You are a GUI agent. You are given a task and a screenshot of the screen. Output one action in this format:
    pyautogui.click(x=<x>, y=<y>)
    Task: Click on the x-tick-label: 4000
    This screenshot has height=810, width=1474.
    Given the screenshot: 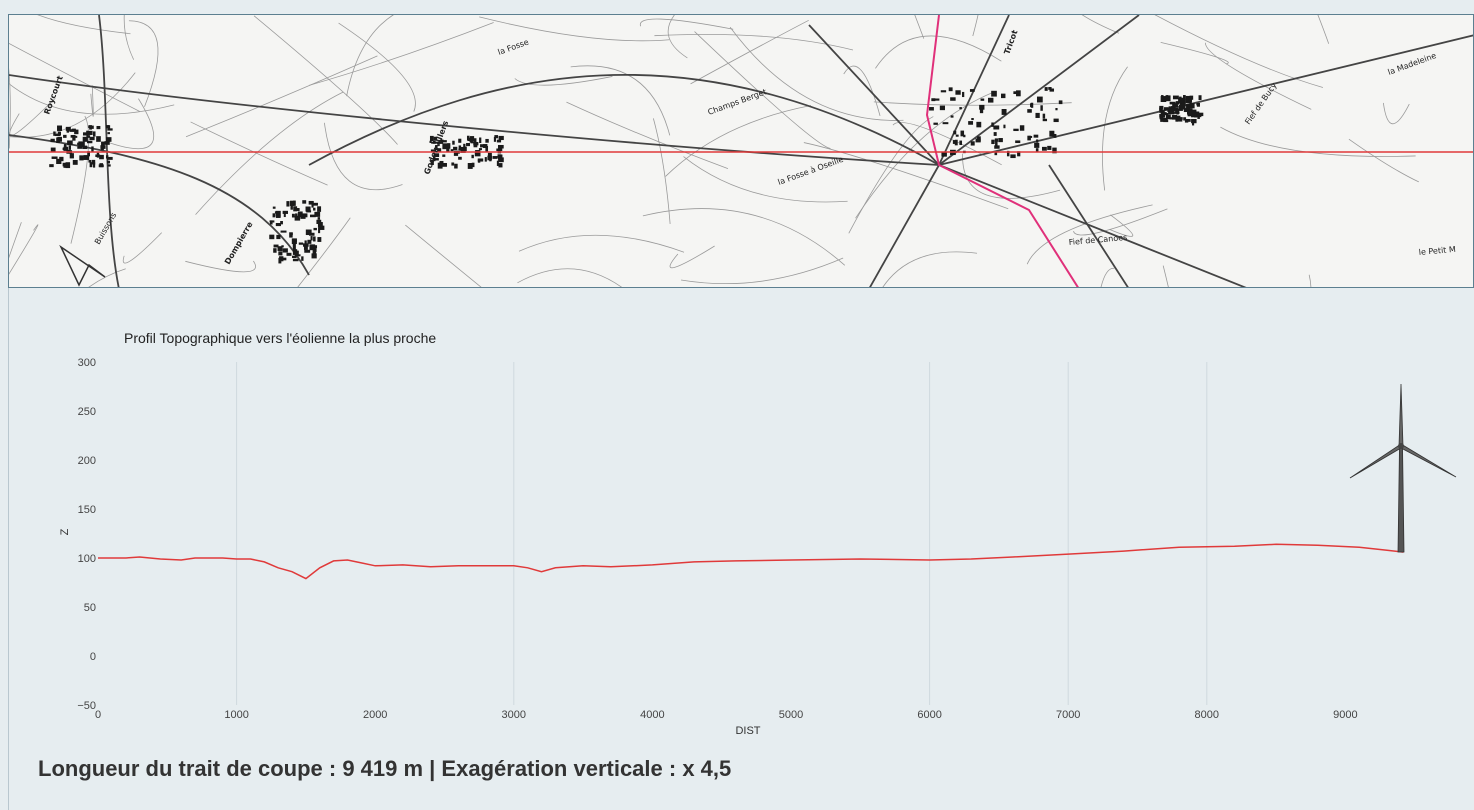 What is the action you would take?
    pyautogui.click(x=652, y=715)
    